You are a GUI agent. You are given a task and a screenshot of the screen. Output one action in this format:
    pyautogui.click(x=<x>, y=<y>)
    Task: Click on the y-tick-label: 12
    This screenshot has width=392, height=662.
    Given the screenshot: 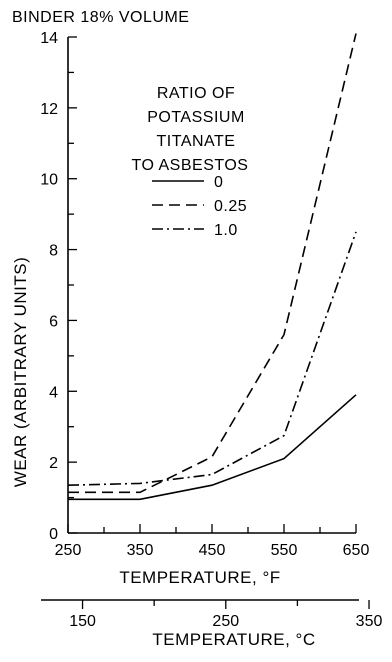 What is the action you would take?
    pyautogui.click(x=49, y=109)
    